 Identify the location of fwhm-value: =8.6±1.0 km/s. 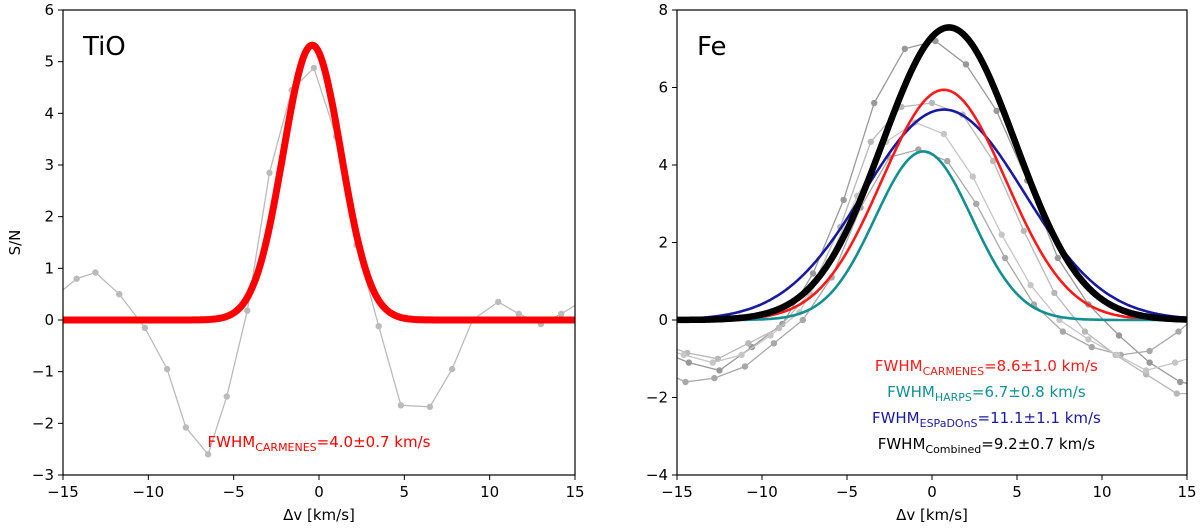
(1041, 366).